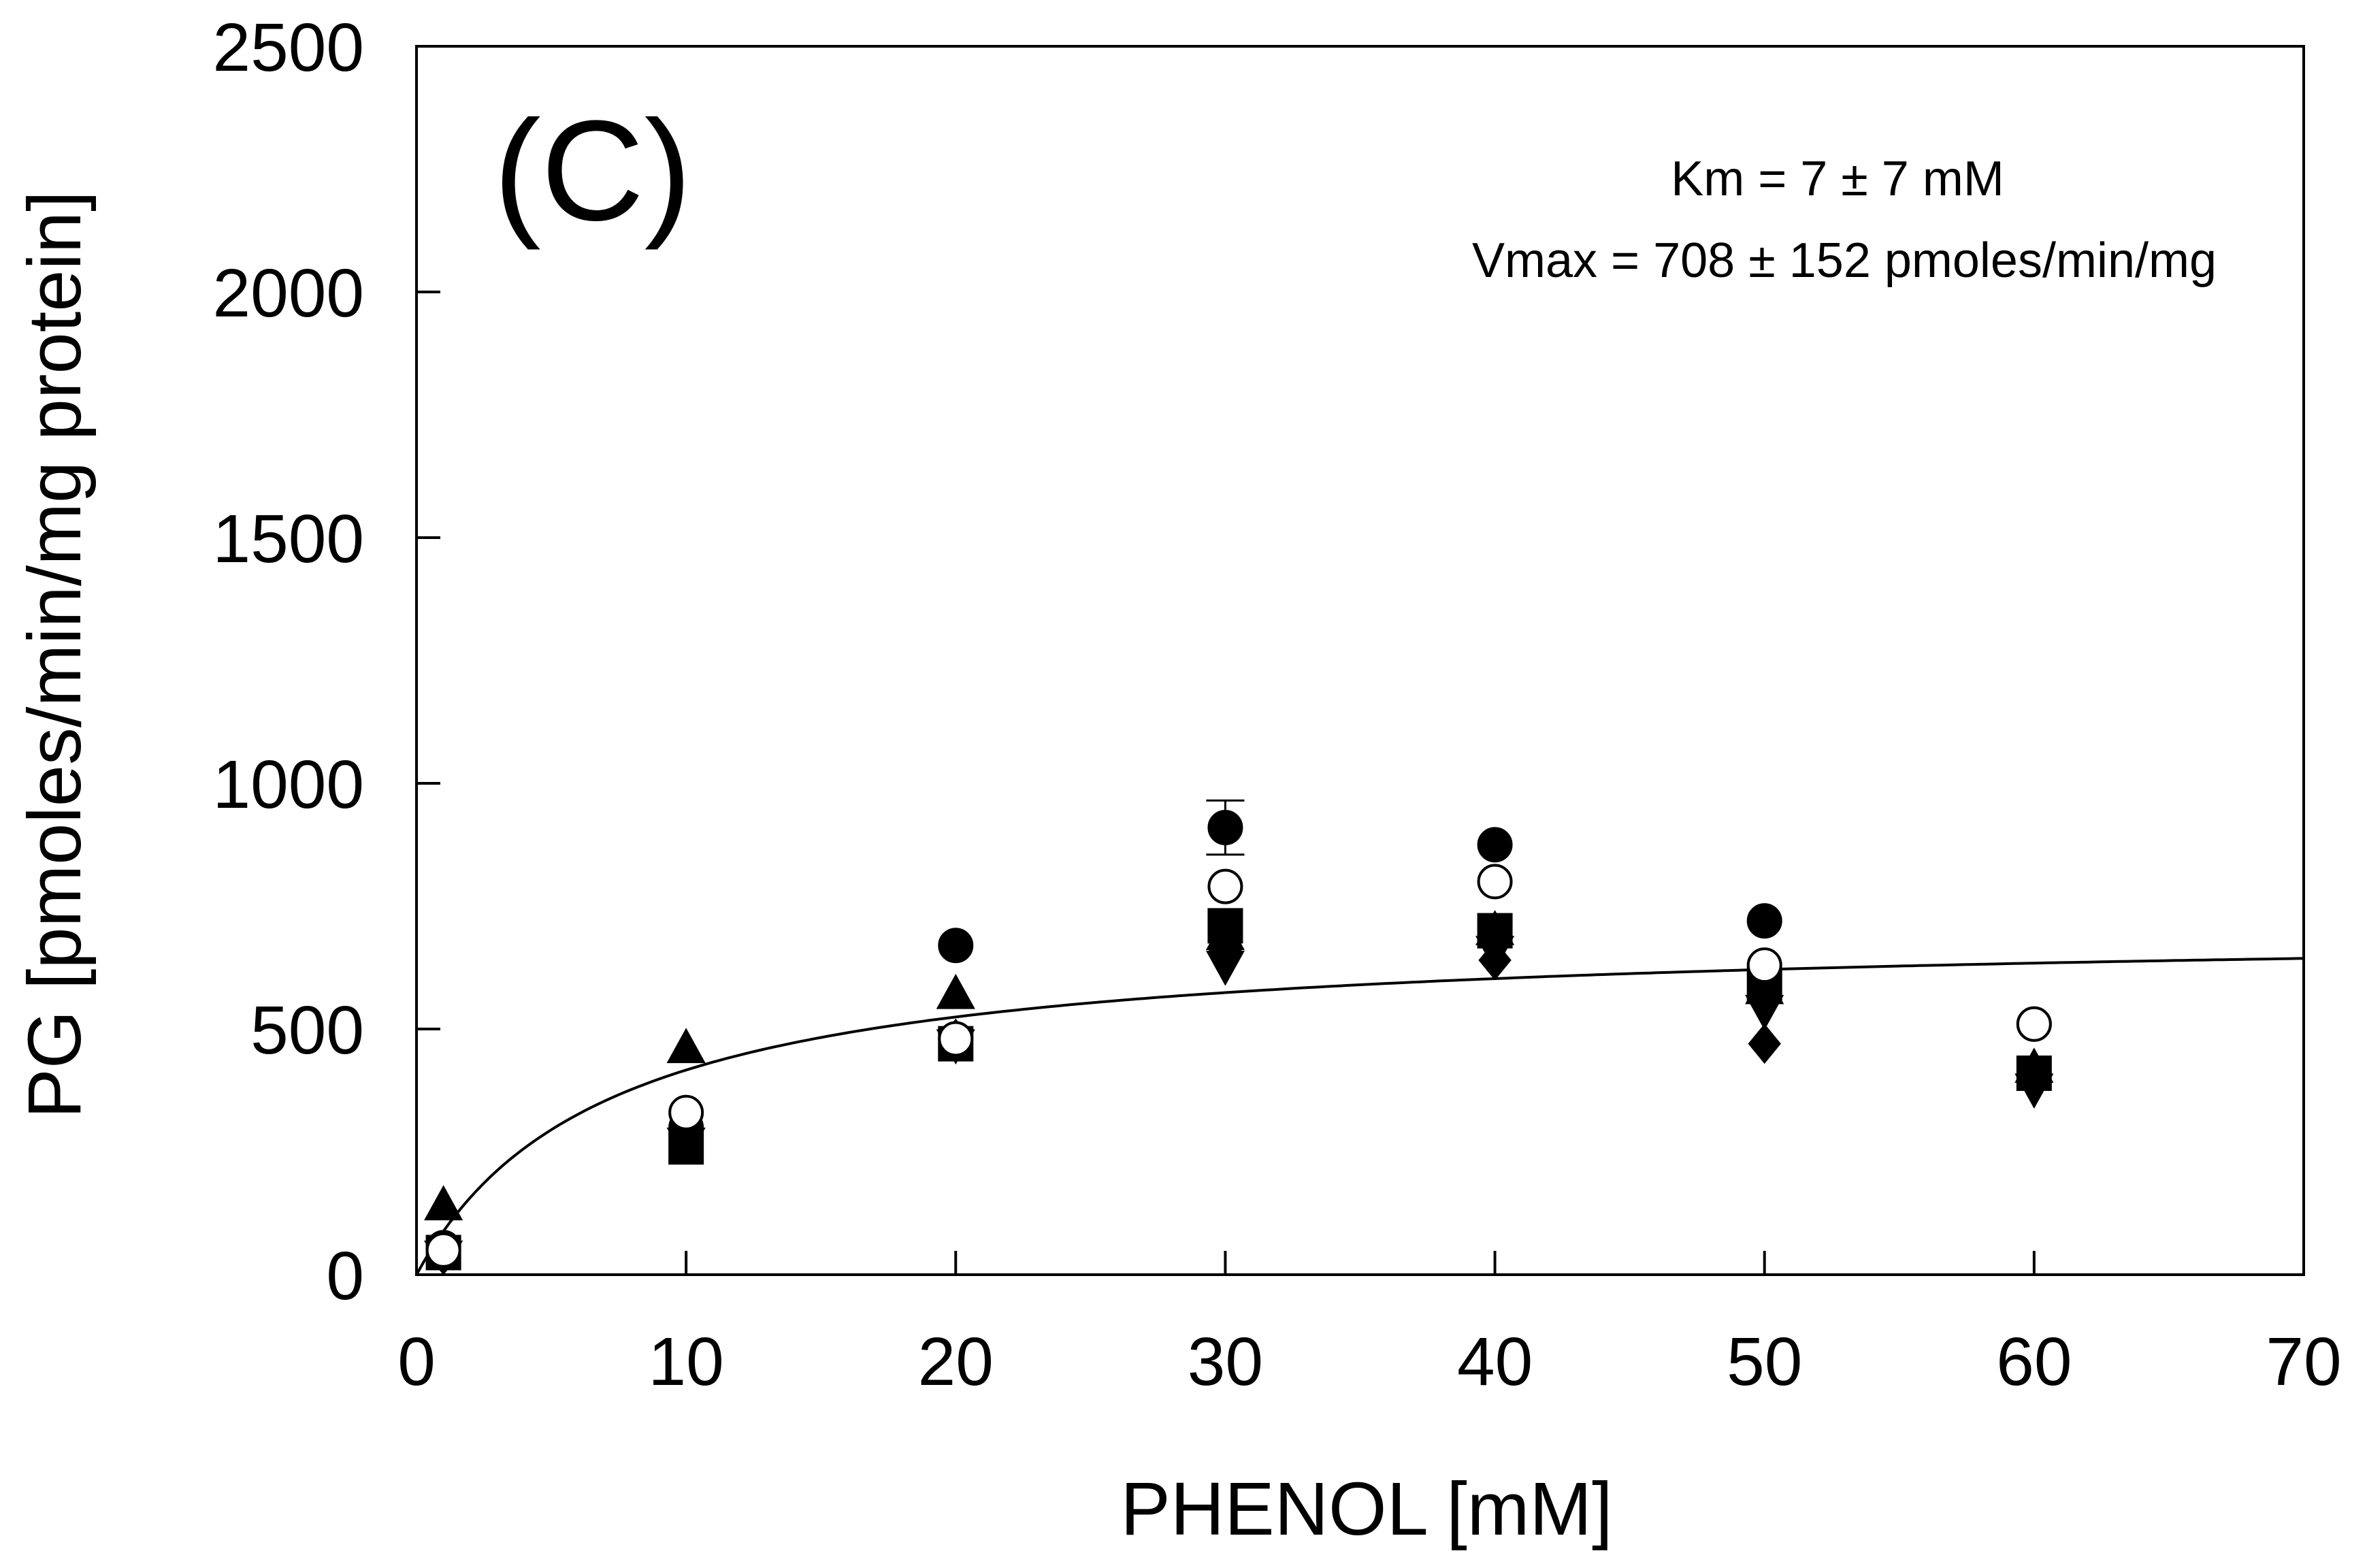  Describe the element at coordinates (687, 1362) in the screenshot. I see `x-tick-label: 10` at that location.